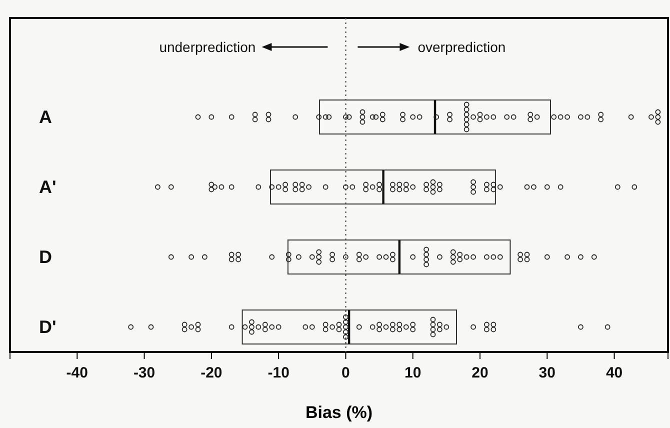  What do you see at coordinates (346, 373) in the screenshot?
I see `x-tick-label: 0` at bounding box center [346, 373].